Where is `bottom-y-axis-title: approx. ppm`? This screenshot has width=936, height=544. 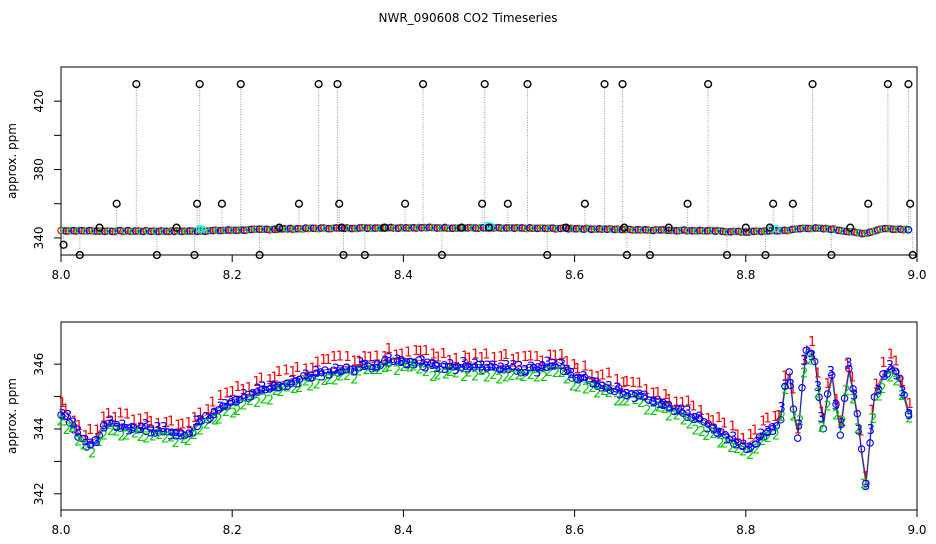 bottom-y-axis-title: approx. ppm is located at coordinates (12, 416).